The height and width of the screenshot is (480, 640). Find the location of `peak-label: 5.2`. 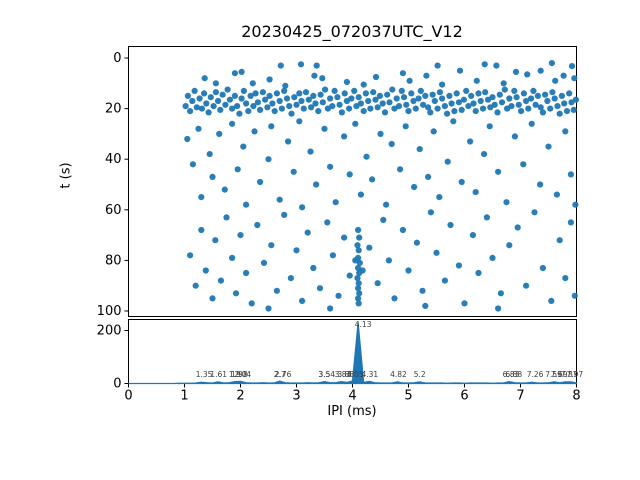

peak-label: 5.2 is located at coordinates (420, 374).